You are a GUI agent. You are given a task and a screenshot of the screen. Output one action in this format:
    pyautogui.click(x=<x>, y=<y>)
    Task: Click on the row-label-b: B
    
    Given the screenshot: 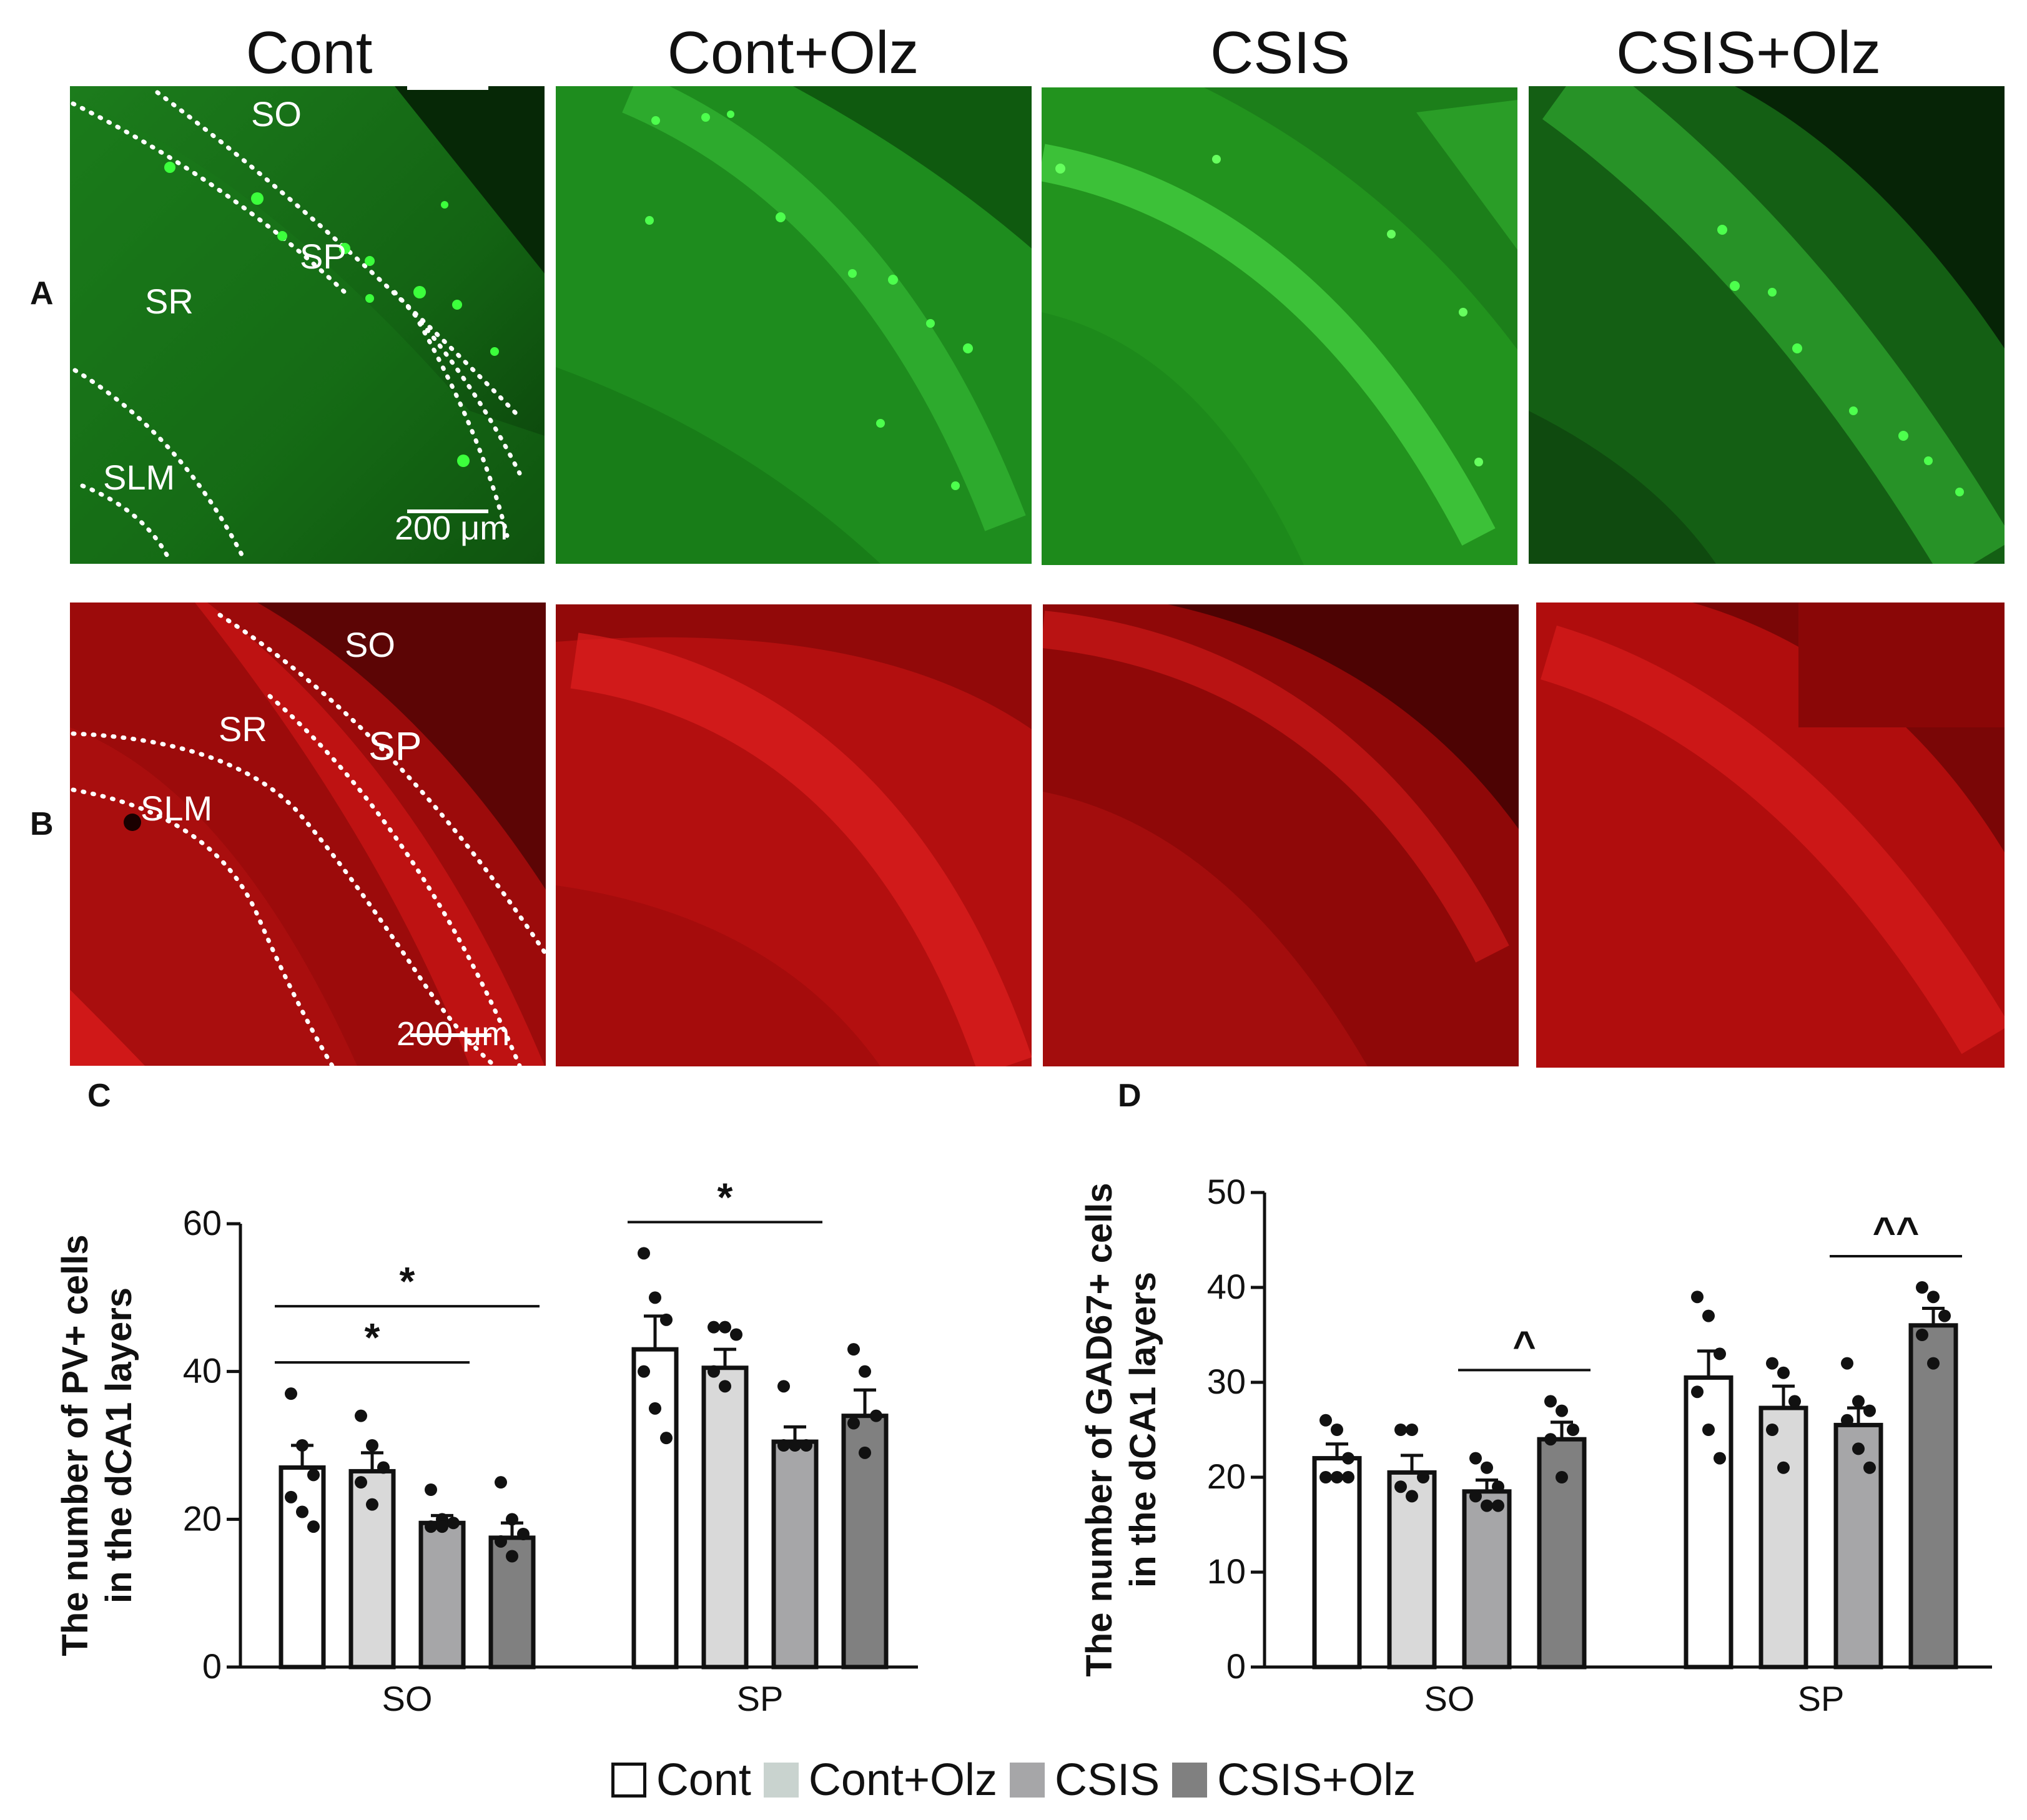 What is the action you would take?
    pyautogui.click(x=42, y=824)
    